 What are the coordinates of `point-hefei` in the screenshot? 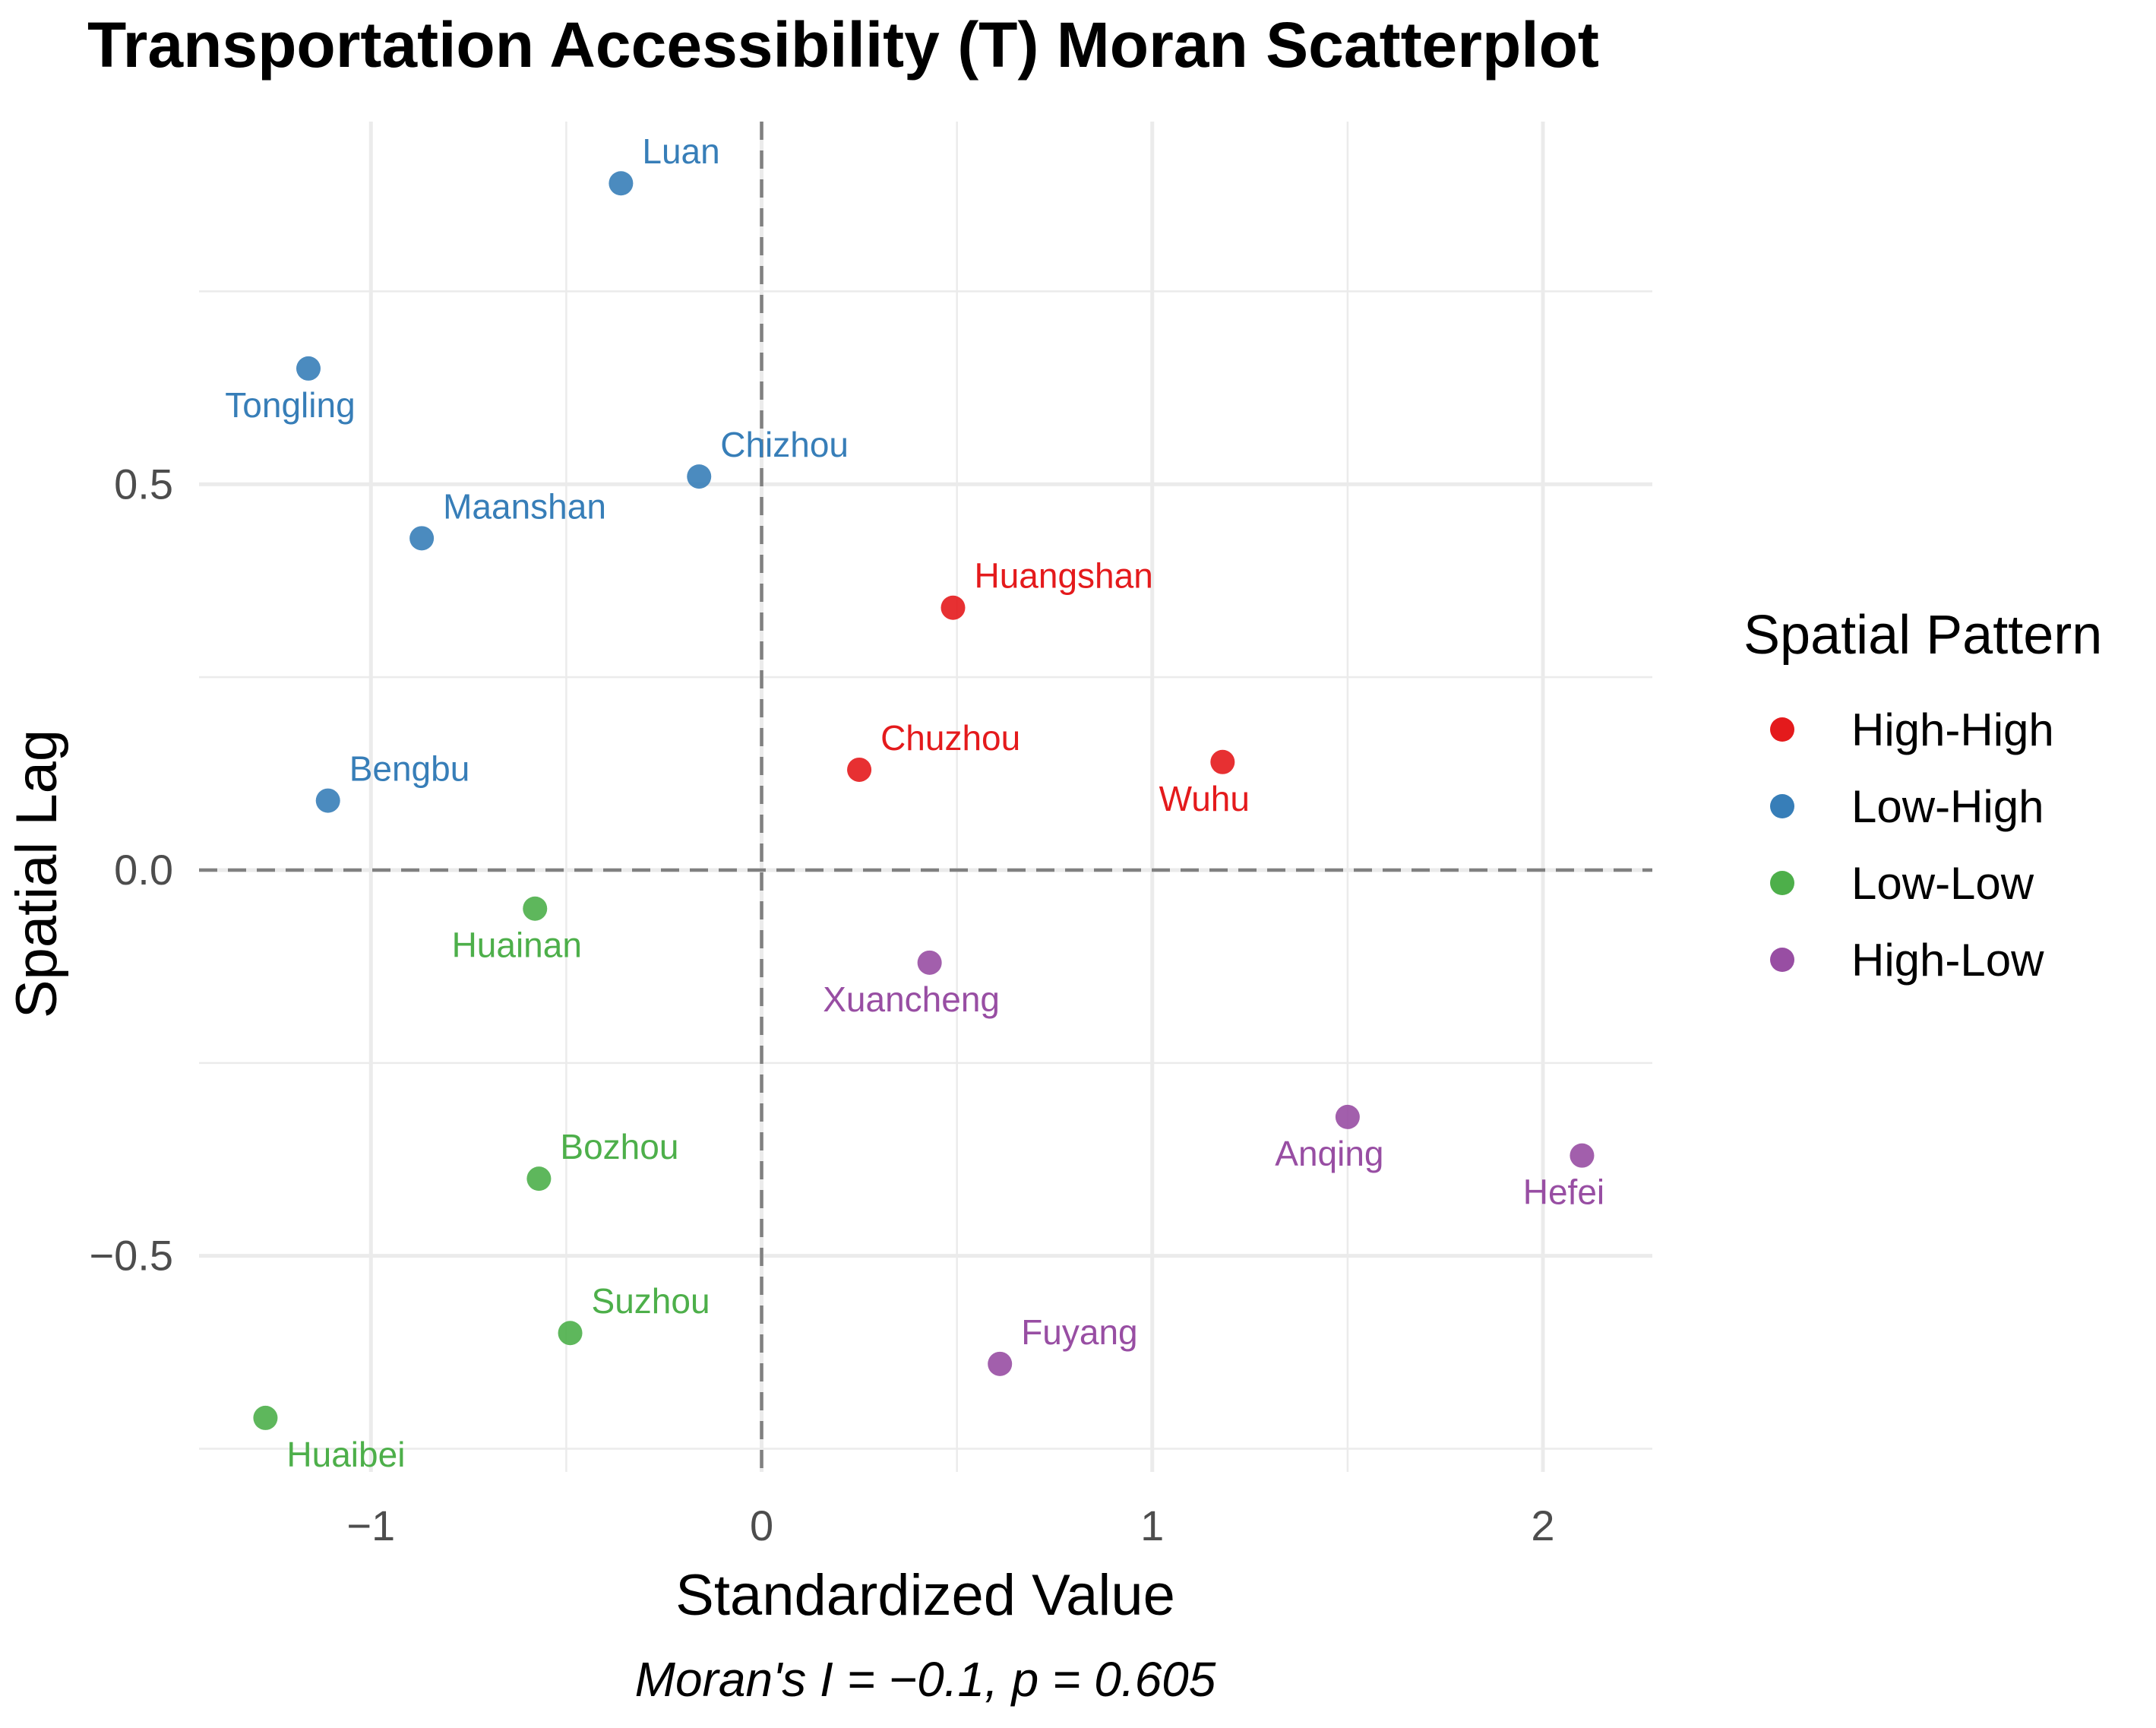 It's located at (1582, 1155).